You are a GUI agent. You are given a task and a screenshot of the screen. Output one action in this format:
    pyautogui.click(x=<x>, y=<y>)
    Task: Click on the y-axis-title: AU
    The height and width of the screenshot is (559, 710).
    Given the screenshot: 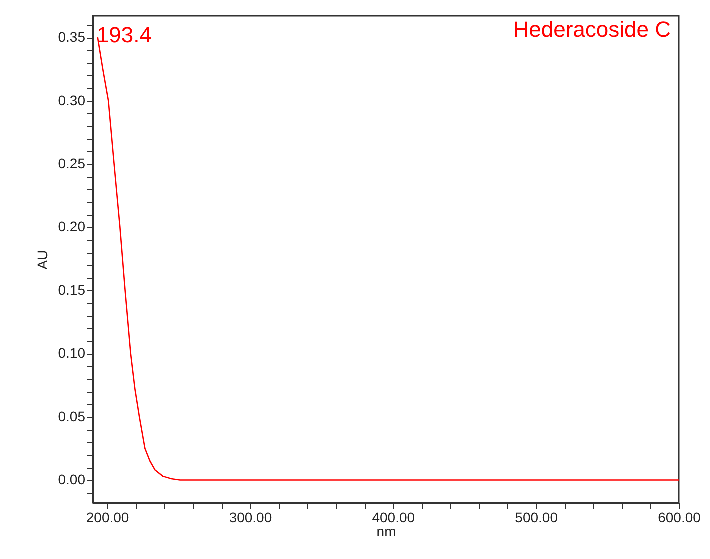 What is the action you would take?
    pyautogui.click(x=42, y=260)
    